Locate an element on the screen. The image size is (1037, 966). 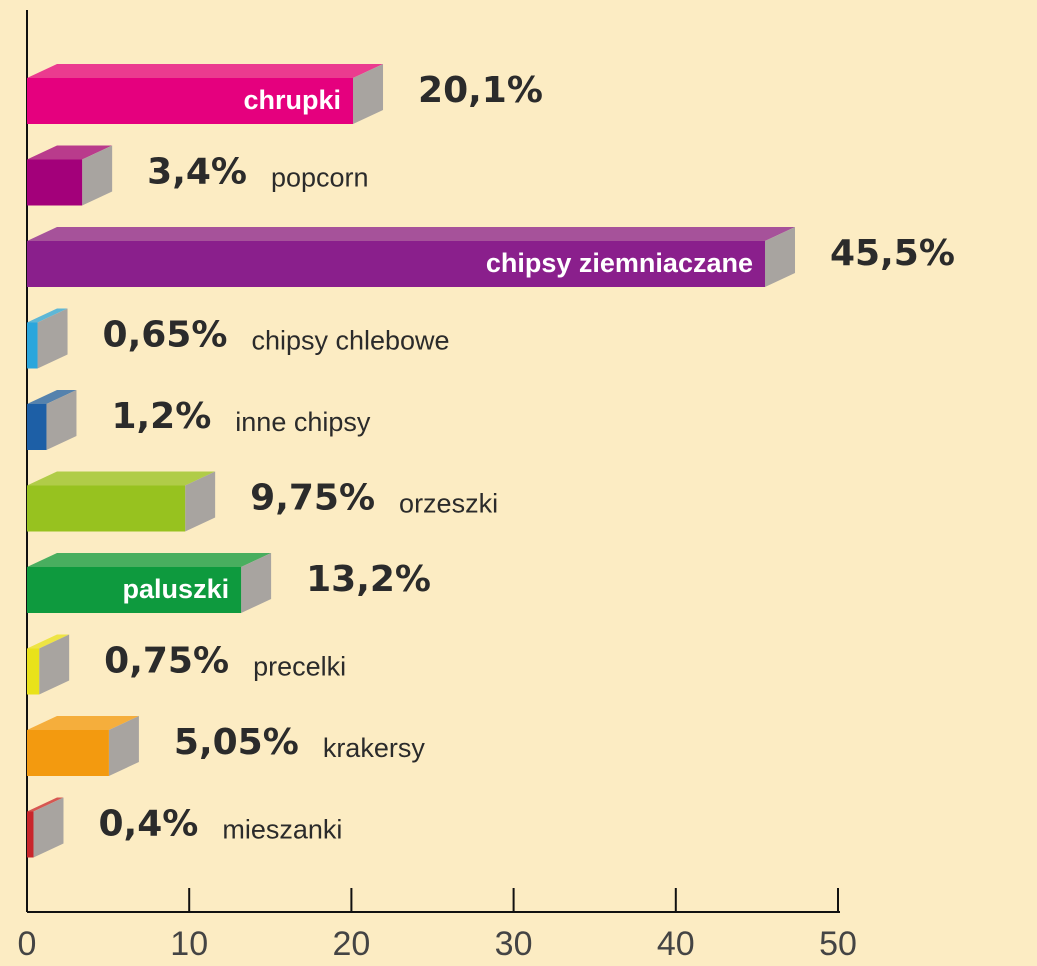
value-label: 0,75% is located at coordinates (166, 661).